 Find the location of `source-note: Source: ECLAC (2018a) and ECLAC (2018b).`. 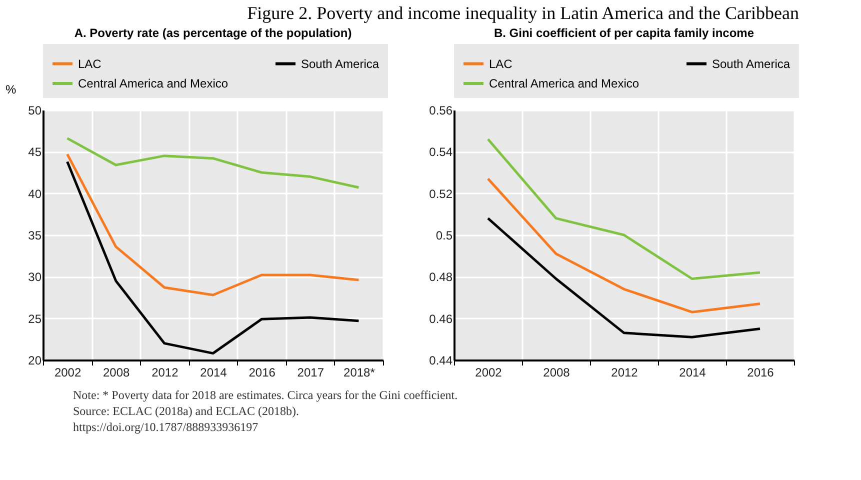

source-note: Source: ECLAC (2018a) and ECLAC (2018b). is located at coordinates (186, 411).